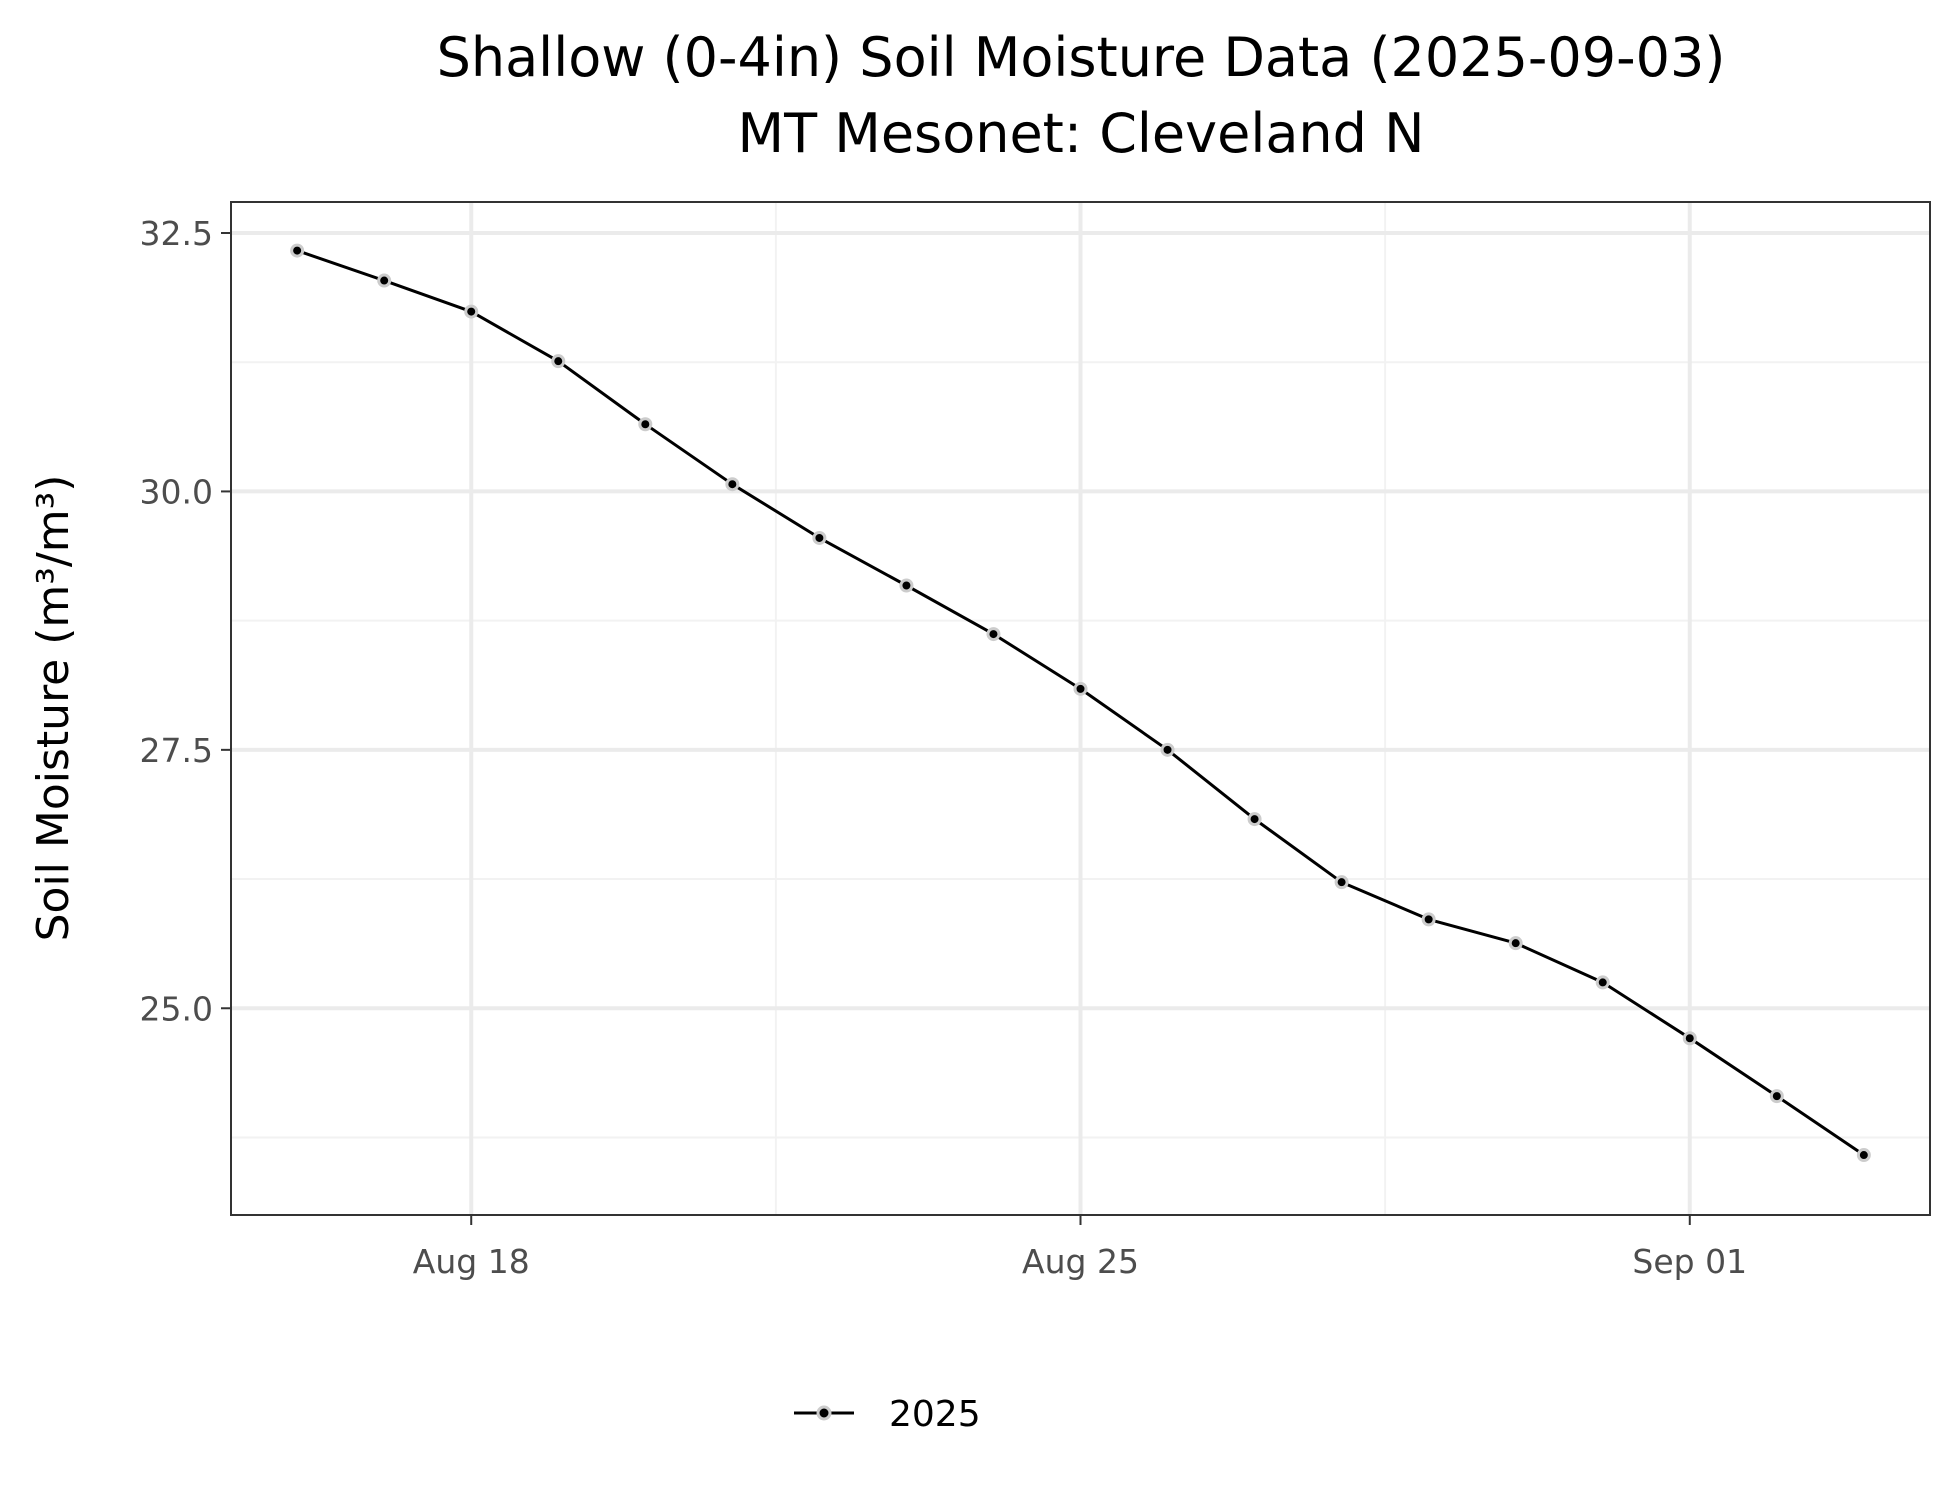  What do you see at coordinates (176, 1008) in the screenshot?
I see `y-tick-label: 25.0` at bounding box center [176, 1008].